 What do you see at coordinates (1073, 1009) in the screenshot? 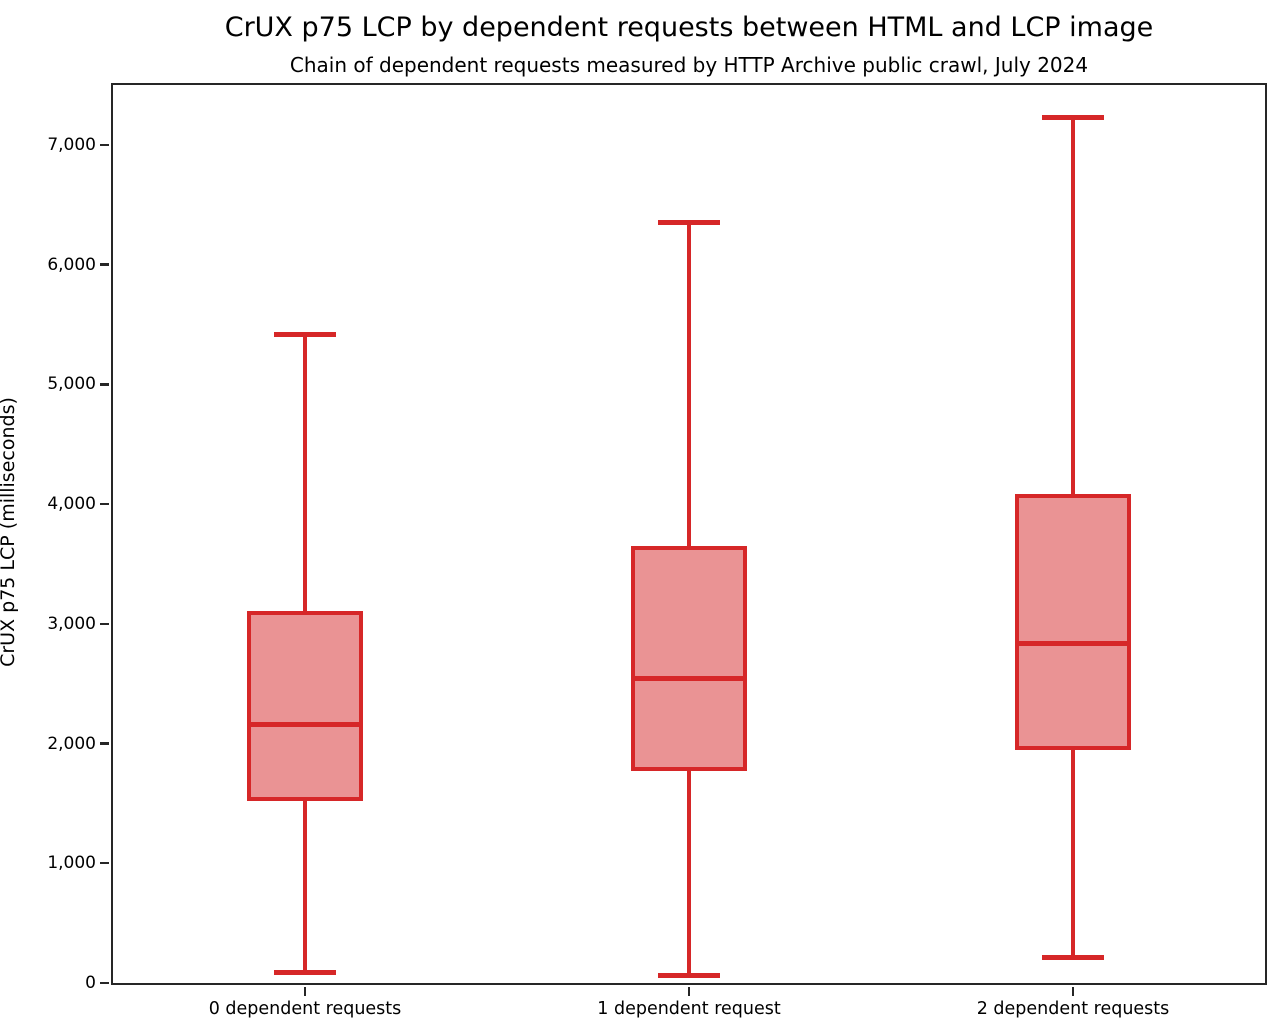
I see `x-tick-label: 2 dependent requests` at bounding box center [1073, 1009].